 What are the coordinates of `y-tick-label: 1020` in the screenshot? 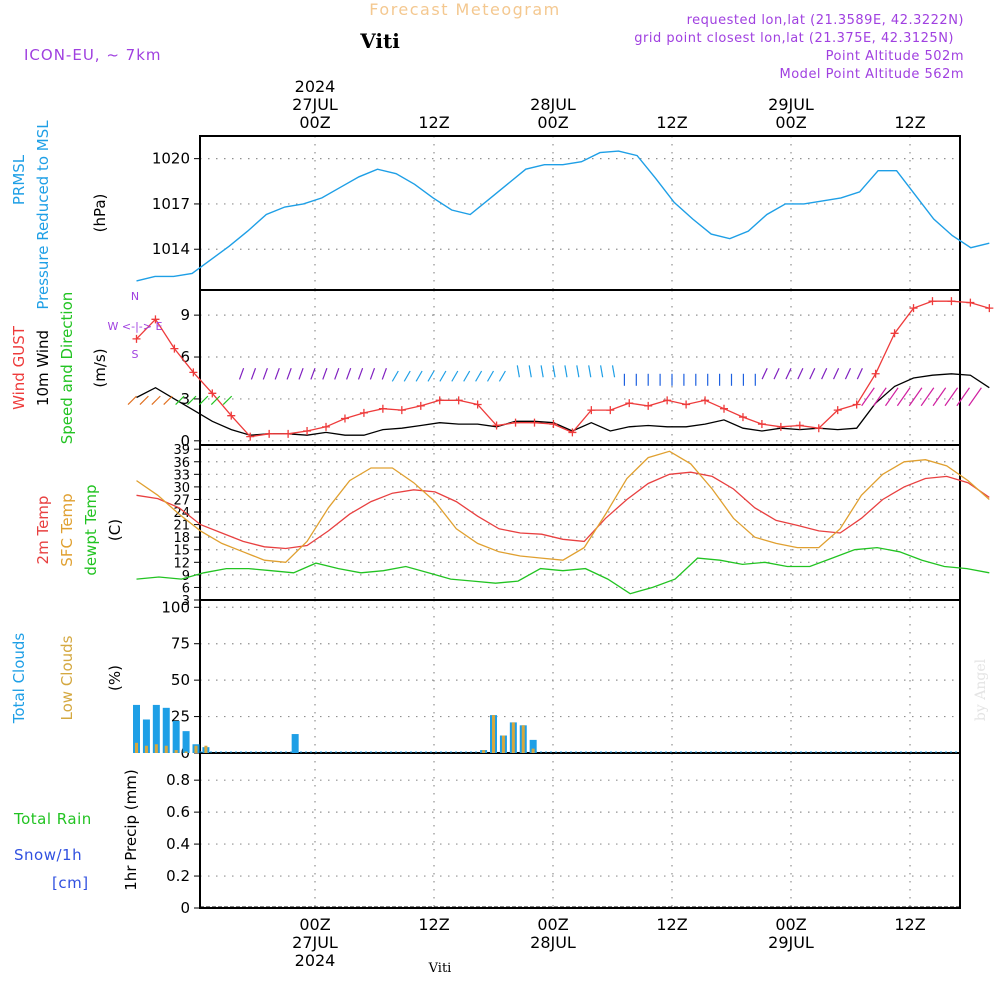 It's located at (171, 159).